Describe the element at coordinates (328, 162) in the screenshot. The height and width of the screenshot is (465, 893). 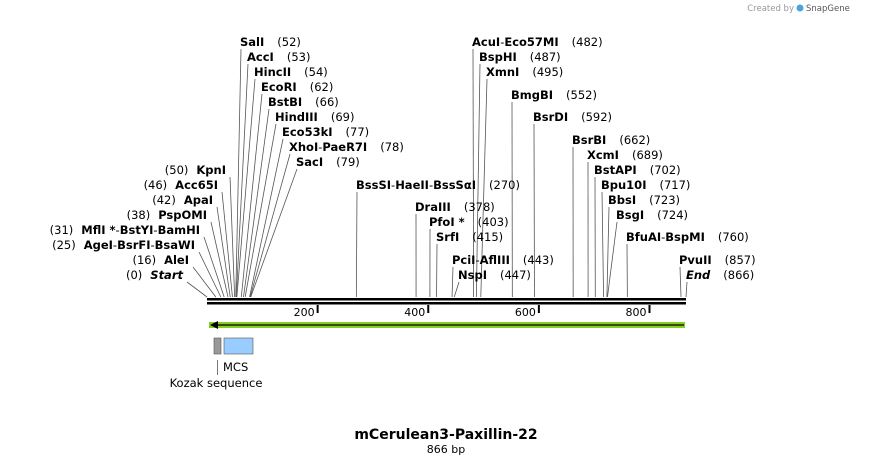
I see `site-label-saci: SacI (79)` at that location.